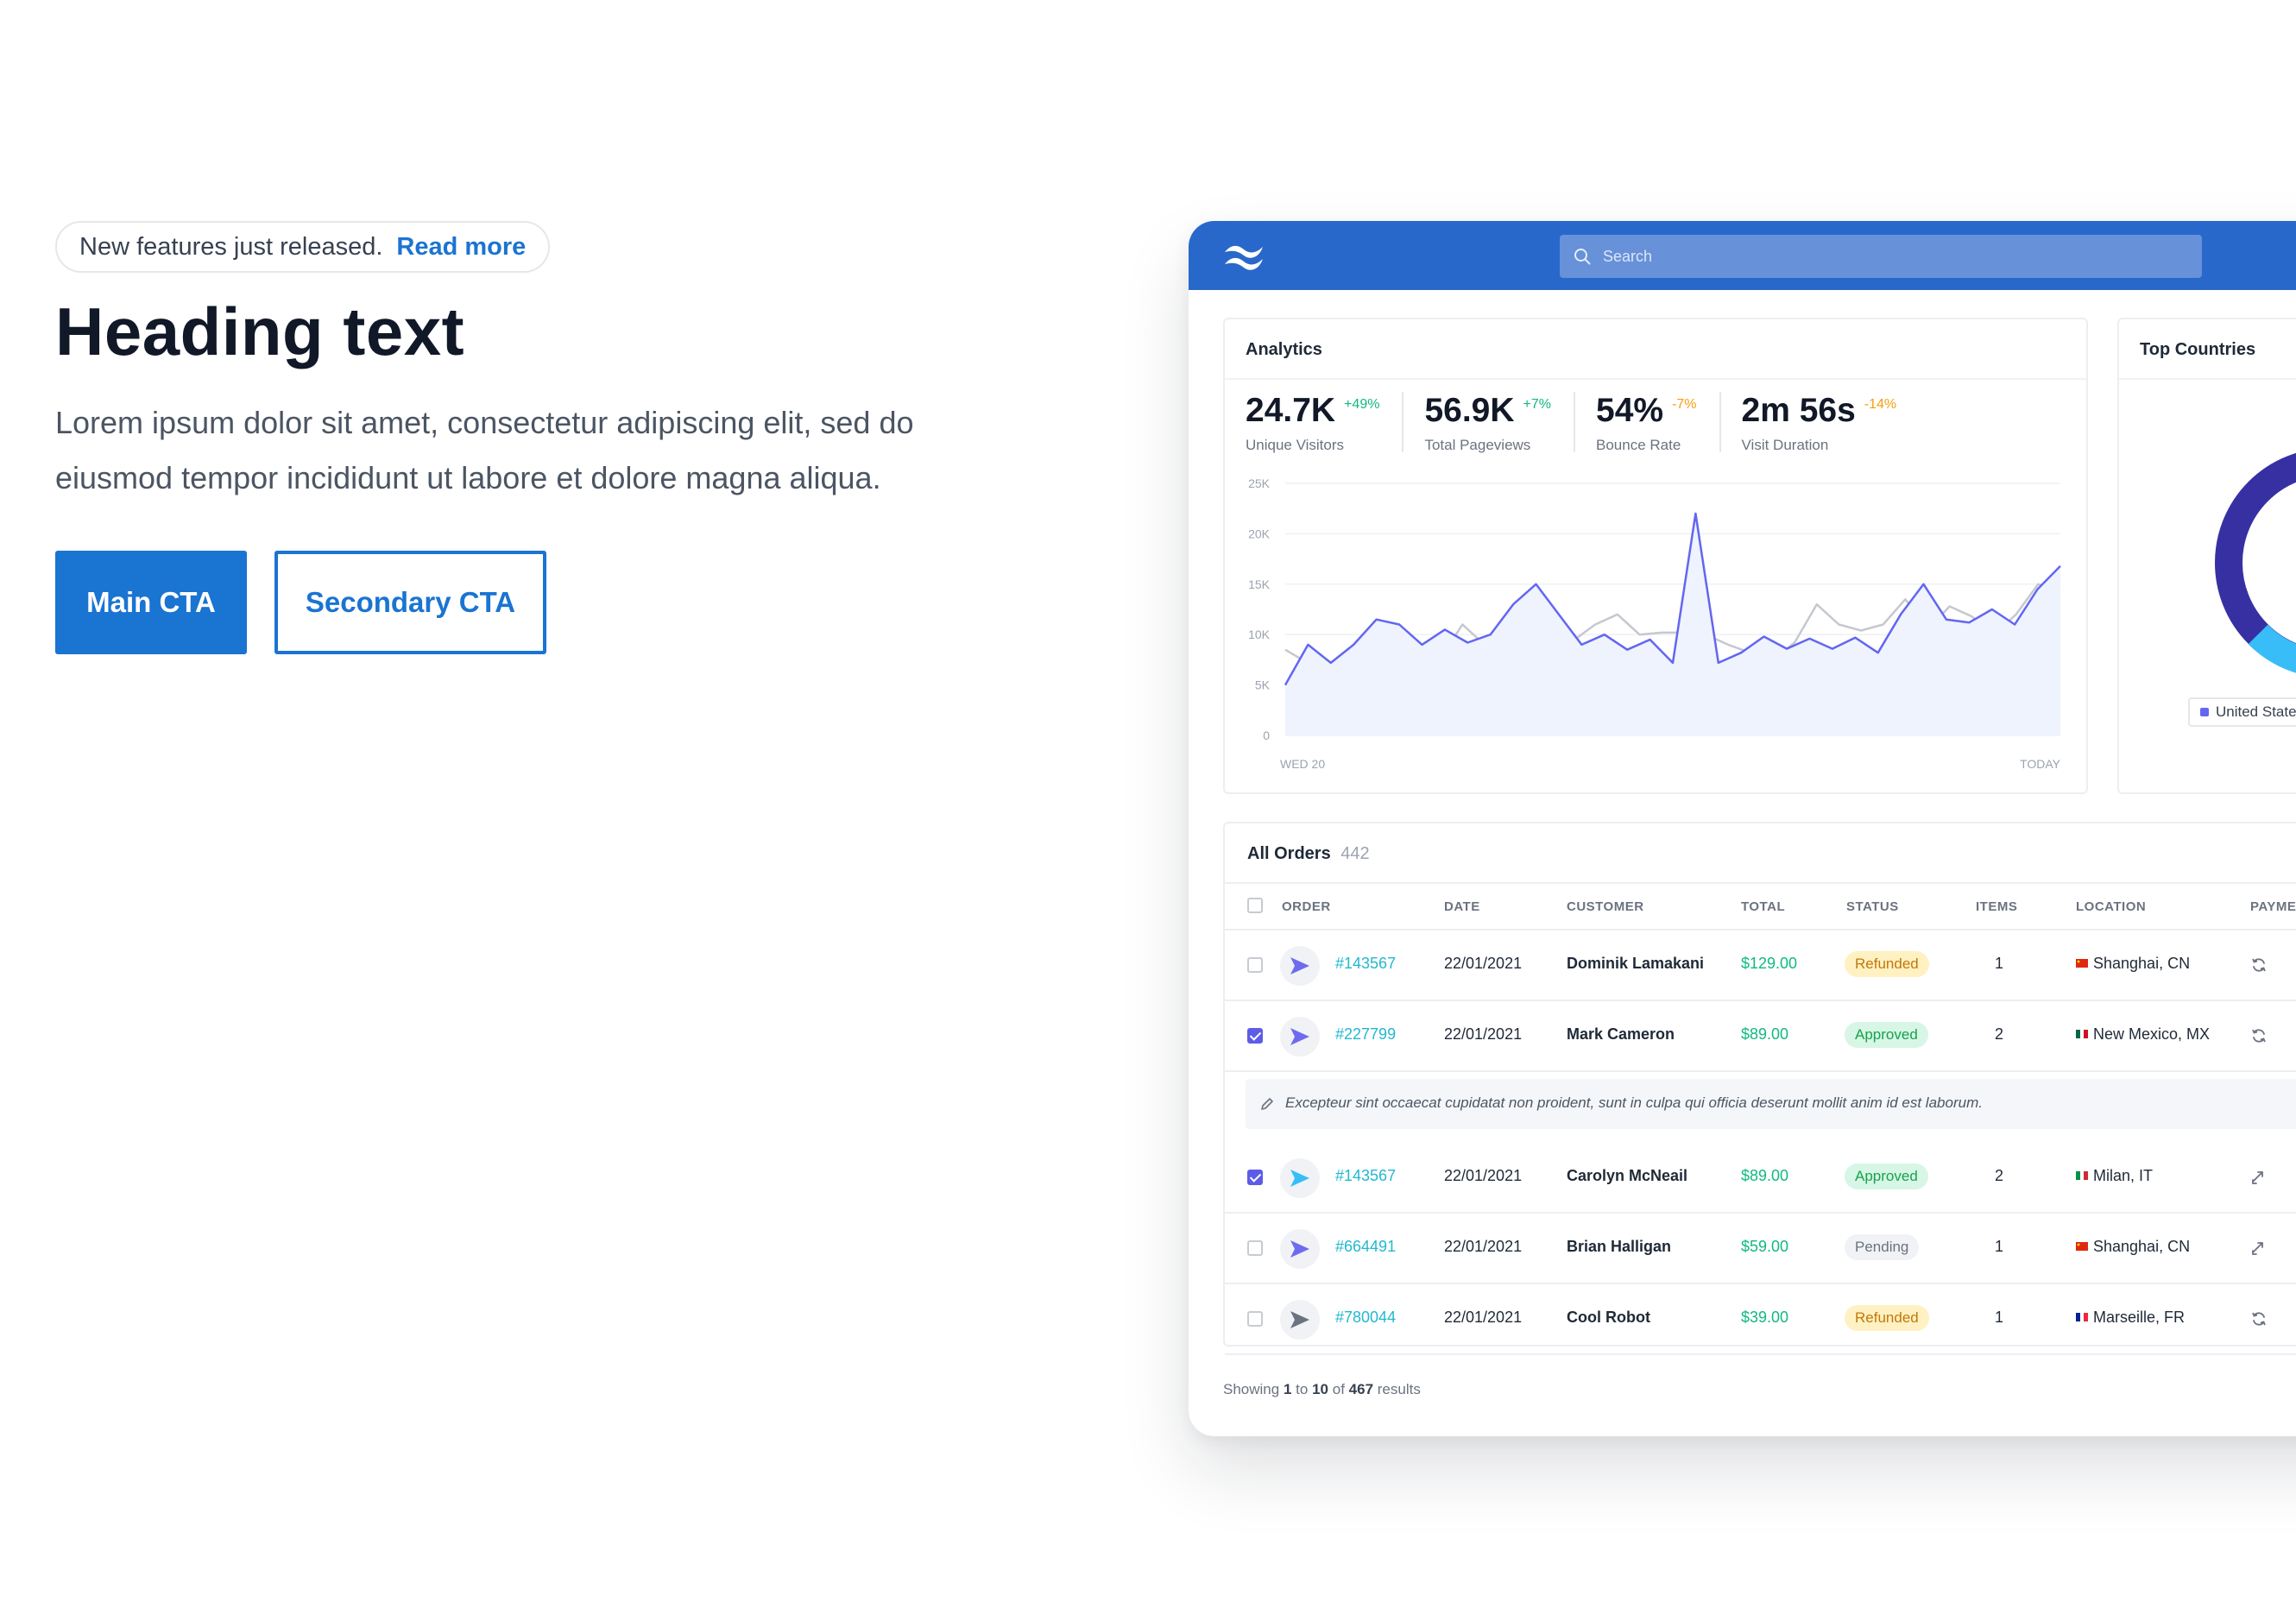 The width and height of the screenshot is (2296, 1602). I want to click on col-location: LOCATION, so click(2111, 906).